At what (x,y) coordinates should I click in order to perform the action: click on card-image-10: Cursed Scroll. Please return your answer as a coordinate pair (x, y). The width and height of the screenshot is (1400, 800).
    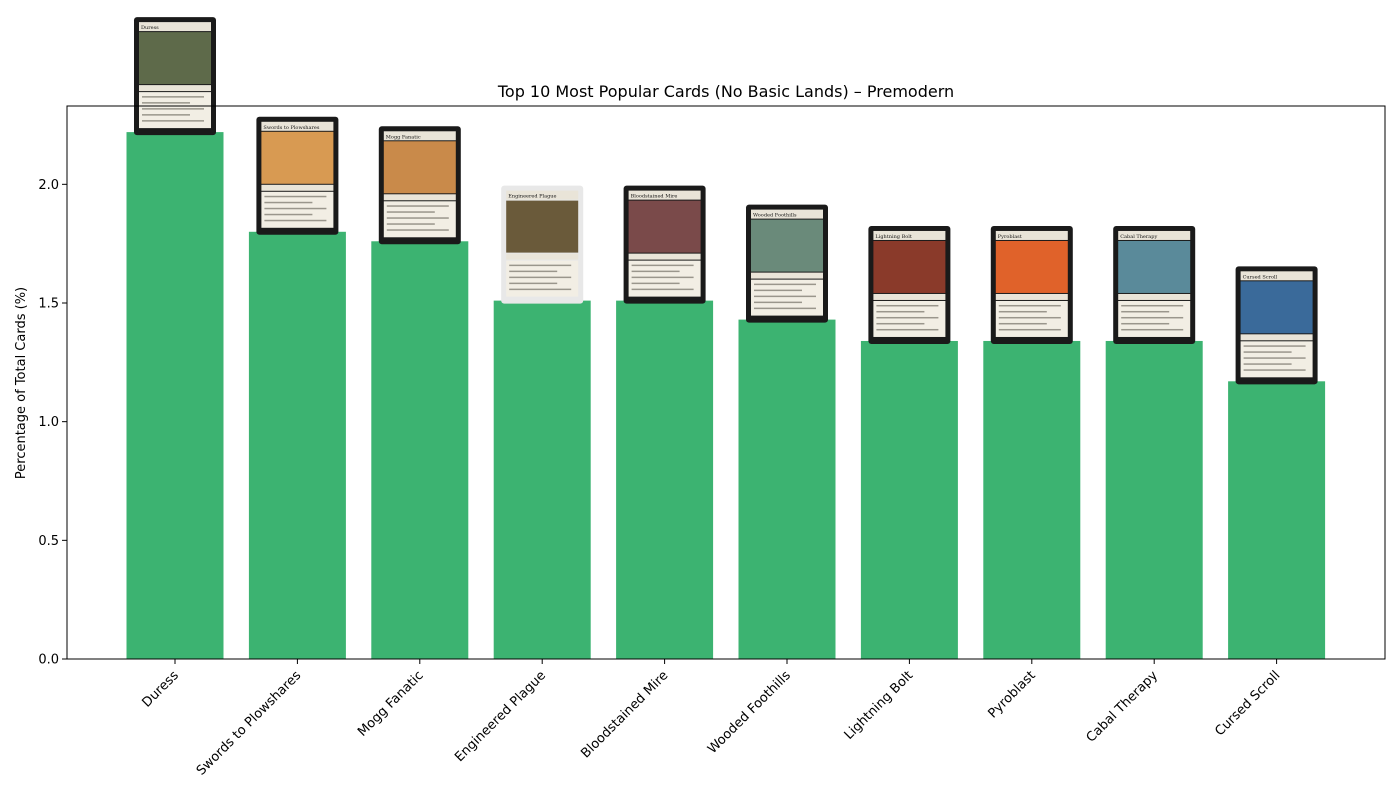
    Looking at the image, I should click on (1276, 325).